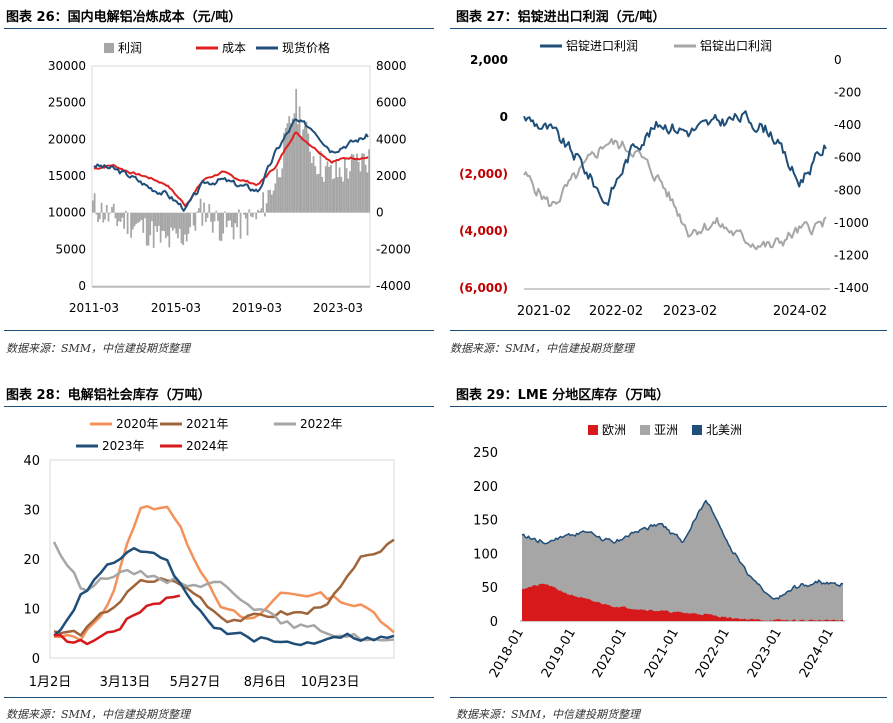 This screenshot has height=723, width=893. I want to click on chart26-y-left-tick: 5000, so click(70, 249).